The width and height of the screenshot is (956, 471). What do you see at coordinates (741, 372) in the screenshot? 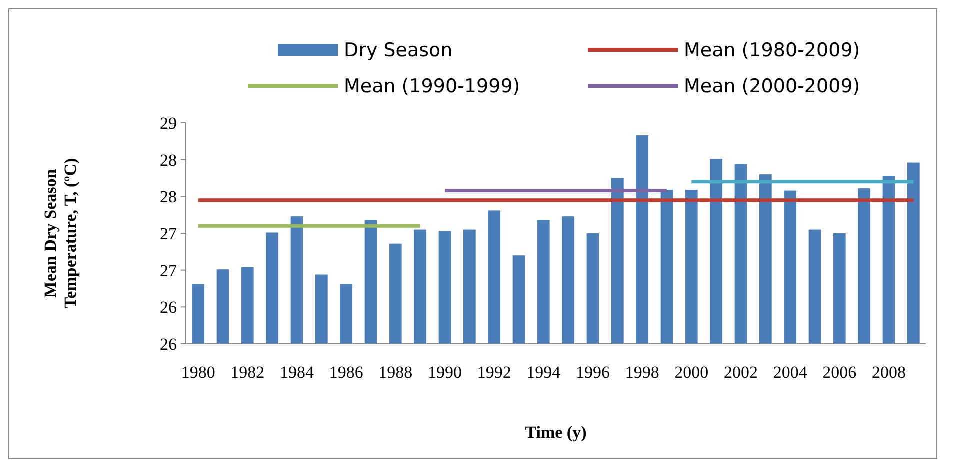
I see `x-tick-label: 2002` at bounding box center [741, 372].